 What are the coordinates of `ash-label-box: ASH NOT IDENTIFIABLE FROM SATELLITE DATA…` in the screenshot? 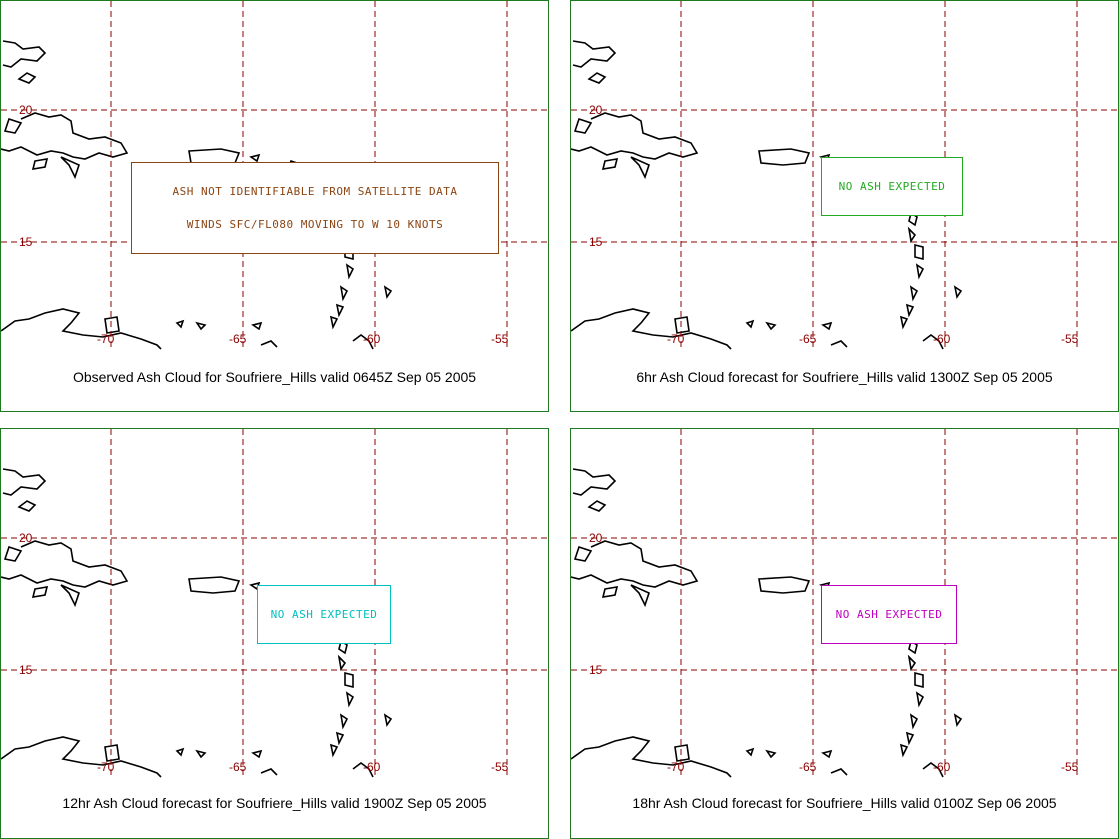 It's located at (315, 208).